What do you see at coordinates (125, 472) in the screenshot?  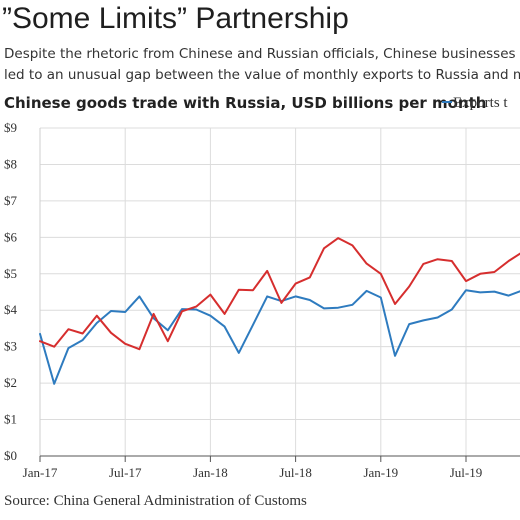 I see `x-tick-label-1: Jul-17` at bounding box center [125, 472].